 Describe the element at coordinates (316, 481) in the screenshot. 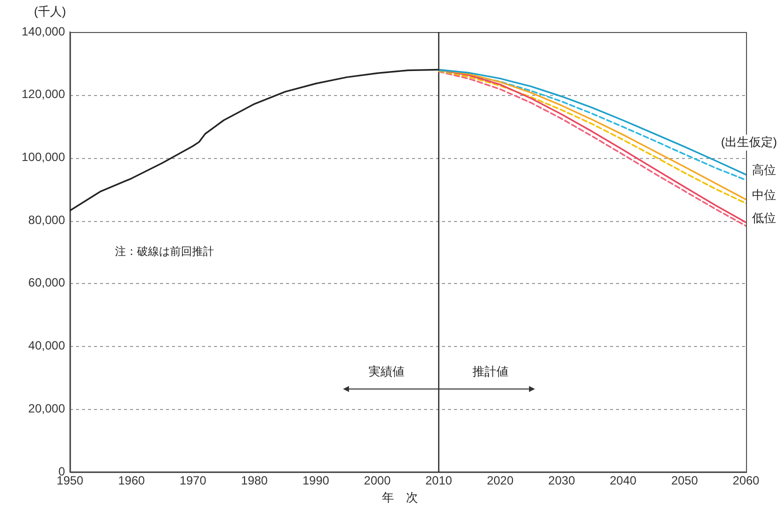

I see `x-tick-label: 1990` at that location.